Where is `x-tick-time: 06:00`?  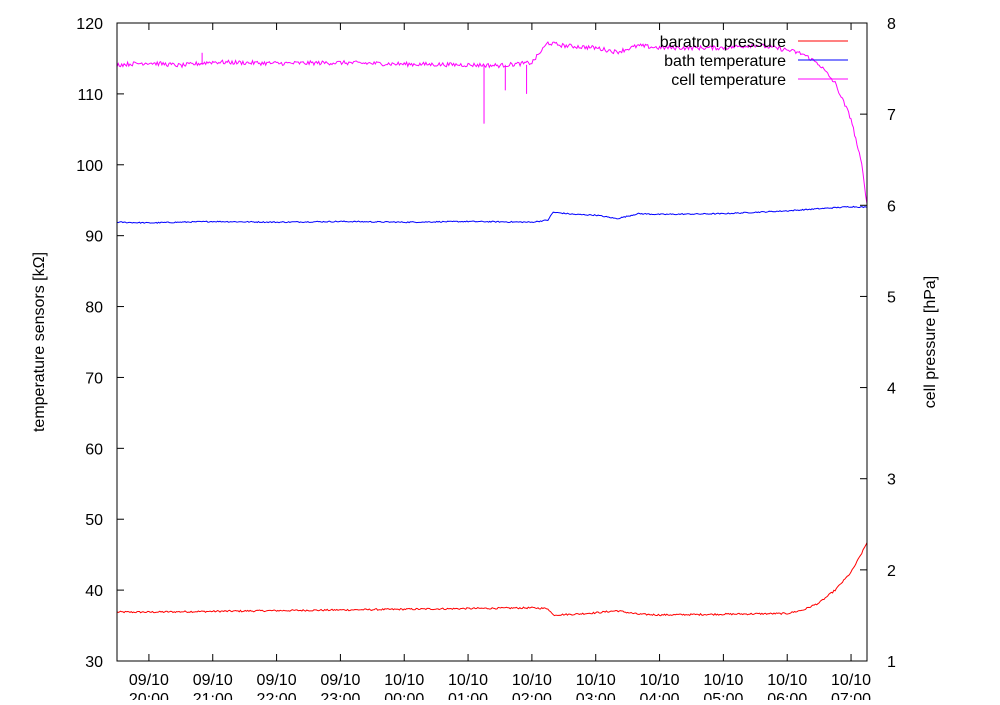
x-tick-time: 06:00 is located at coordinates (787, 695).